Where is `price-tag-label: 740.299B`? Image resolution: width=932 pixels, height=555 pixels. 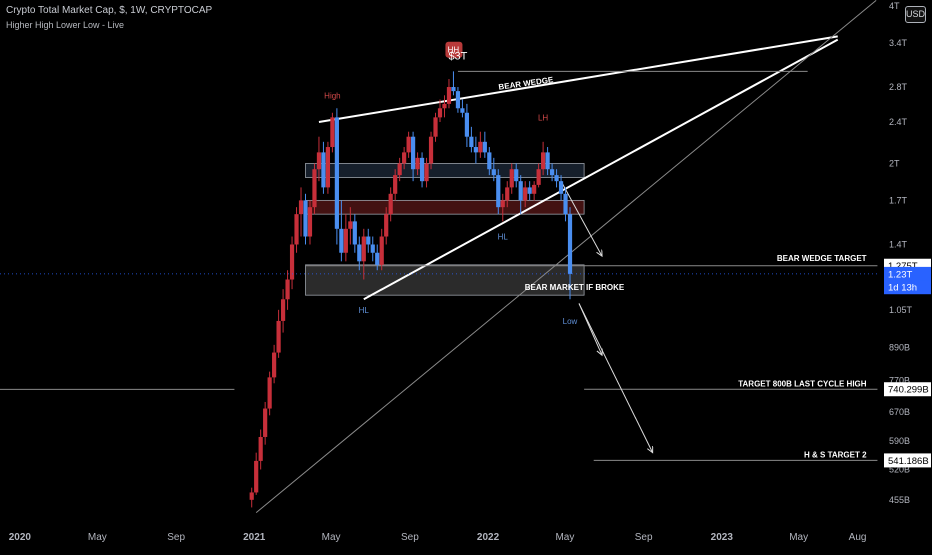
price-tag-label: 740.299B is located at coordinates (908, 390).